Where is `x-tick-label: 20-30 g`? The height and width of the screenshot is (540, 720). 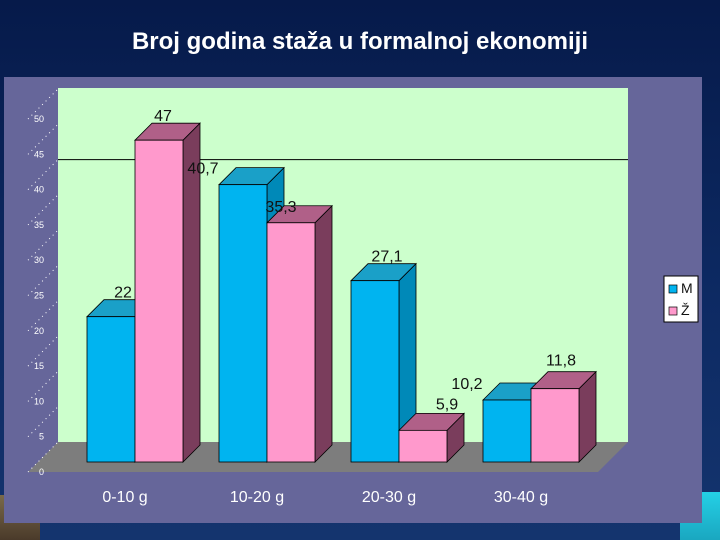
x-tick-label: 20-30 g is located at coordinates (389, 497).